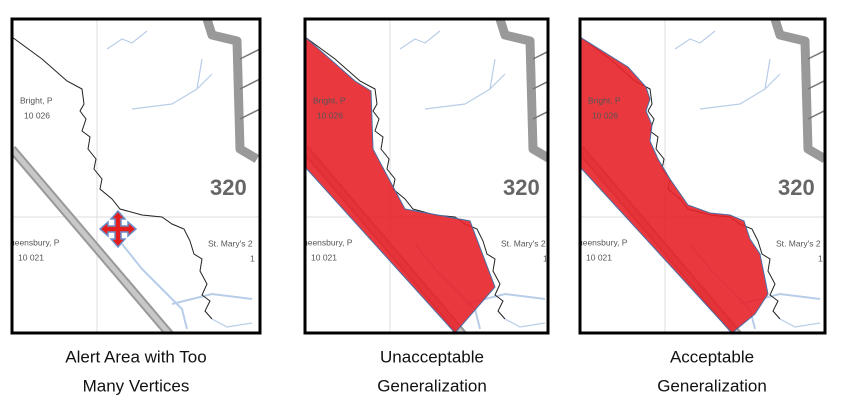  Describe the element at coordinates (135, 356) in the screenshot. I see `caption-line: Alert Area with Too` at that location.